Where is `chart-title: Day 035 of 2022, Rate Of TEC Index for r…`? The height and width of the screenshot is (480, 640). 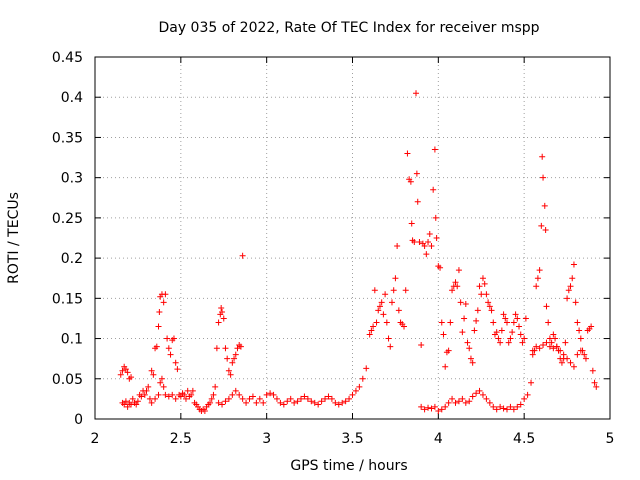 chart-title: Day 035 of 2022, Rate Of TEC Index for r… is located at coordinates (348, 28).